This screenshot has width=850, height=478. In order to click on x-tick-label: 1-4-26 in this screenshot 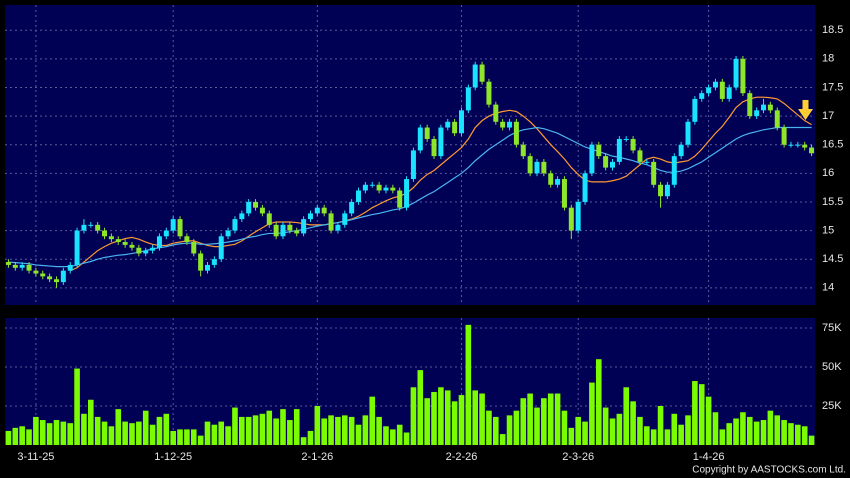, I will do `click(709, 457)`.